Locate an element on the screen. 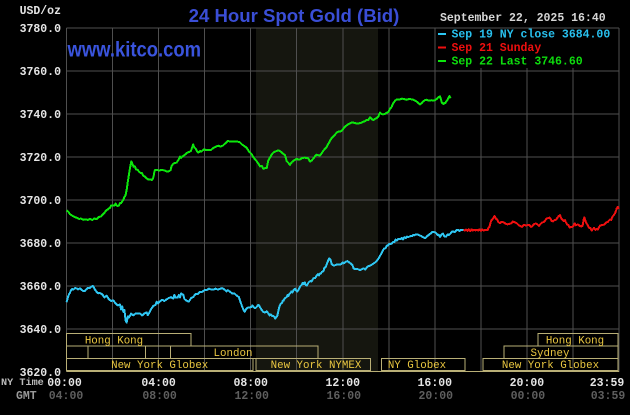 This screenshot has width=630, height=415. svg-text: USD/oz is located at coordinates (41, 11).